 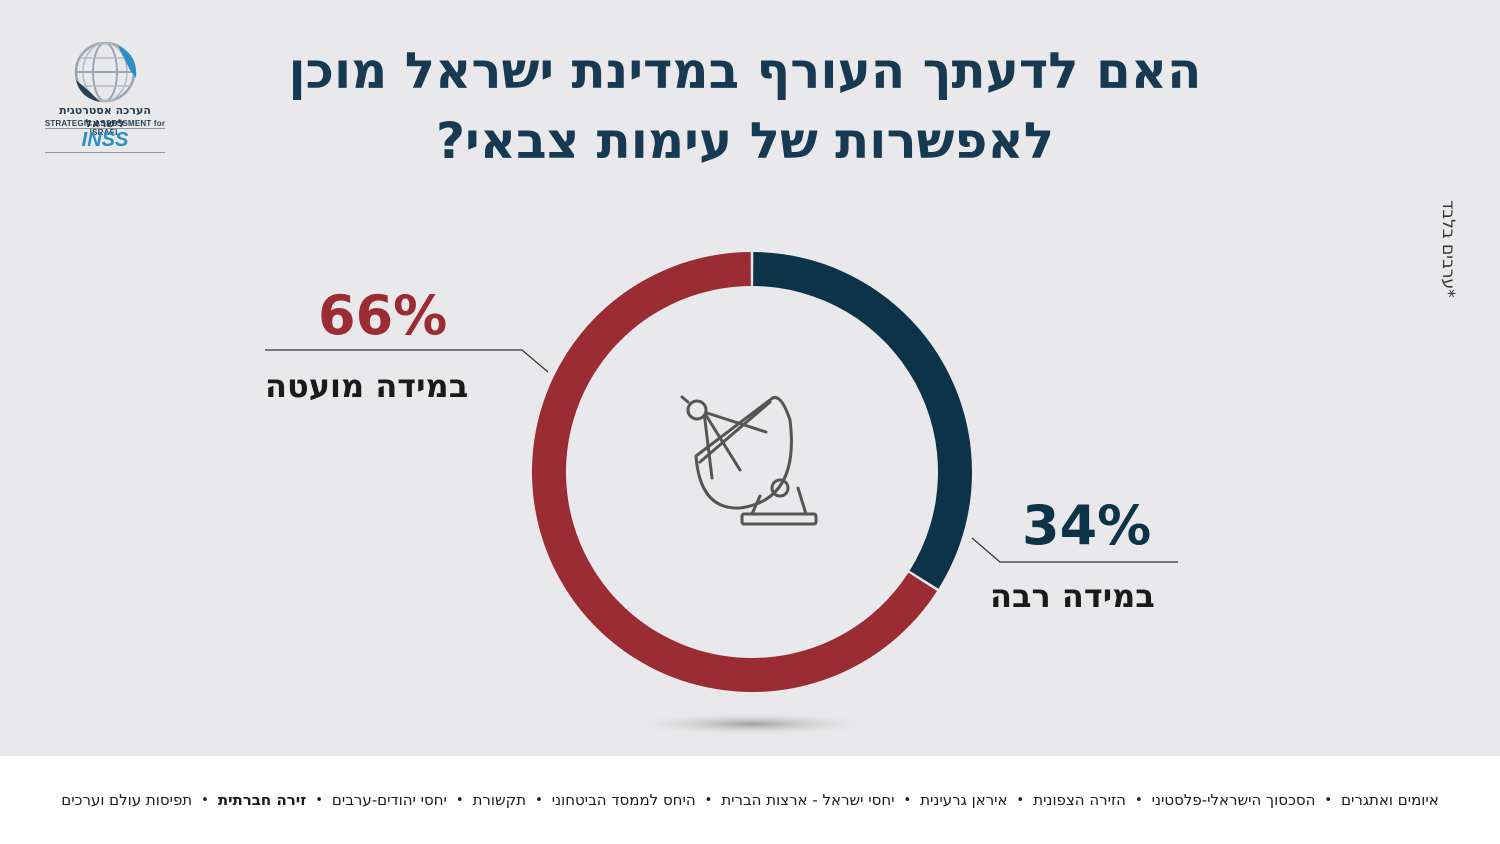 What do you see at coordinates (105, 140) in the screenshot?
I see `logo-brand-text: INSS` at bounding box center [105, 140].